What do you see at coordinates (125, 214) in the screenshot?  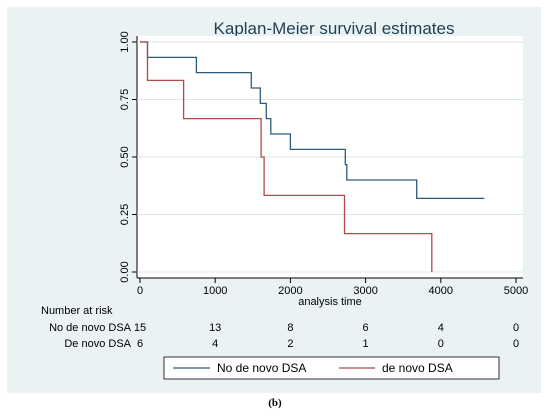 I see `y-tick-label: 0.25` at bounding box center [125, 214].